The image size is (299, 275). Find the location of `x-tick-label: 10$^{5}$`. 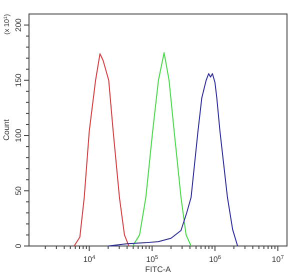

x-tick-label: 10$^{5}$ is located at coordinates (152, 259).